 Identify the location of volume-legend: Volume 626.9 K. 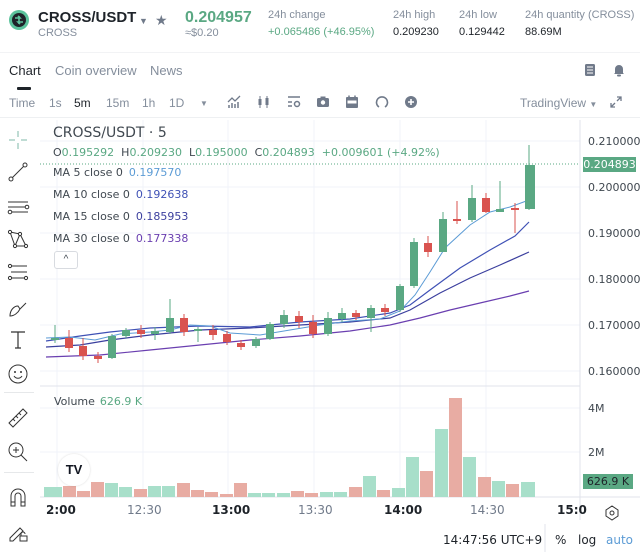
(98, 401).